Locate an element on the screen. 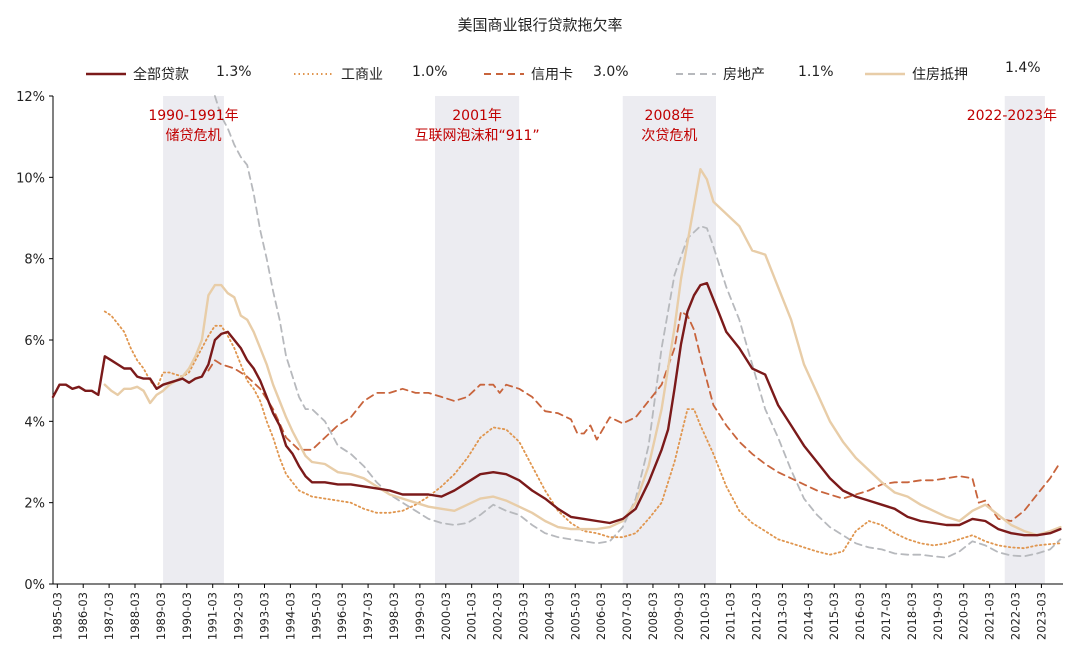 The height and width of the screenshot is (664, 1080). x-tick-label: 2019-03 is located at coordinates (938, 616).